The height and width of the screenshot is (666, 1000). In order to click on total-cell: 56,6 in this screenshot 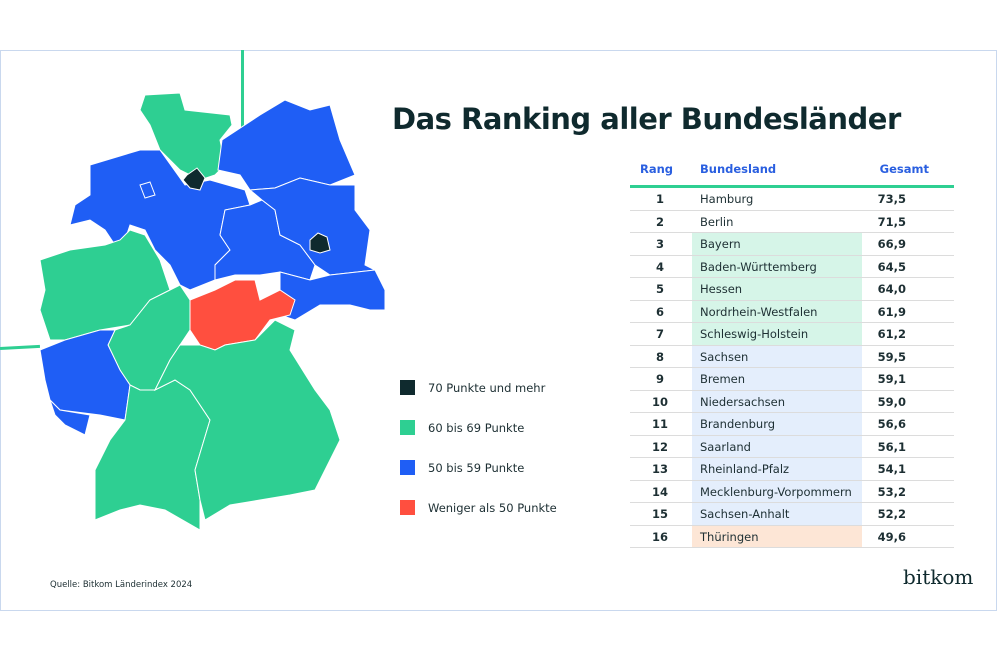, I will do `click(891, 424)`.